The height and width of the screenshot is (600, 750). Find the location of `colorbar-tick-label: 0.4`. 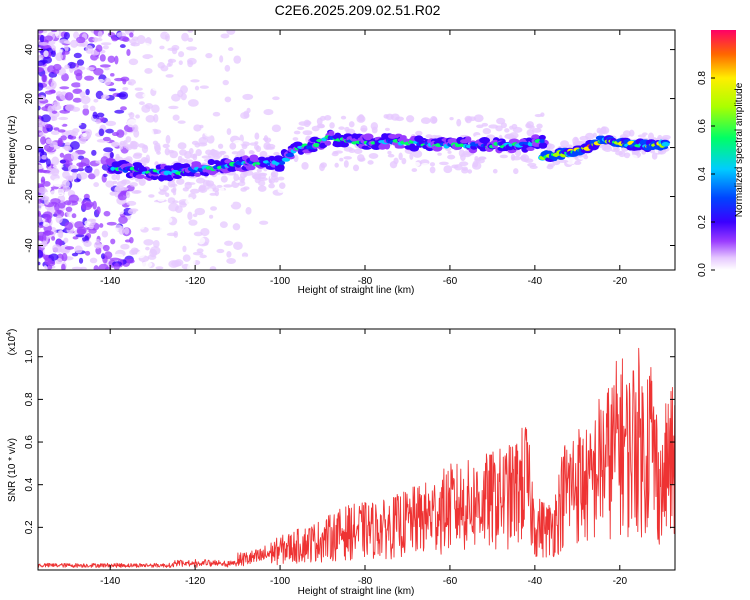

colorbar-tick-label: 0.4 is located at coordinates (702, 174).